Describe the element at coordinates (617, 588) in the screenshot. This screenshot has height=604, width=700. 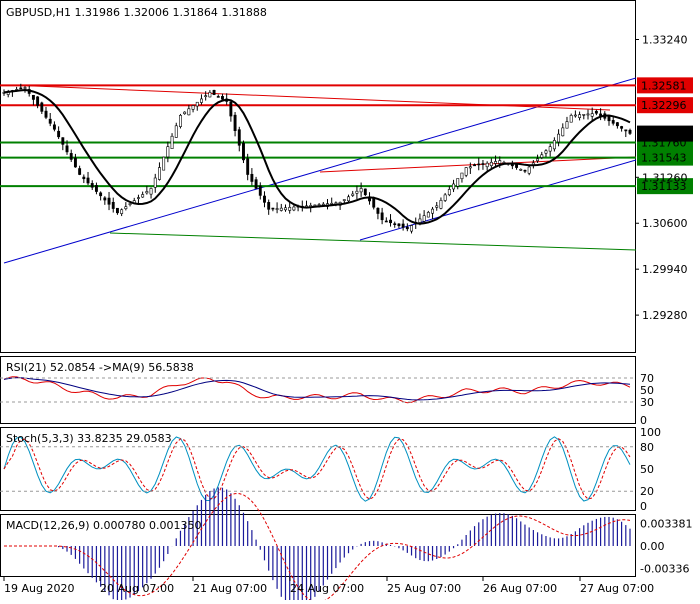
I see `time-tick-label: 27 Aug 07:00` at that location.